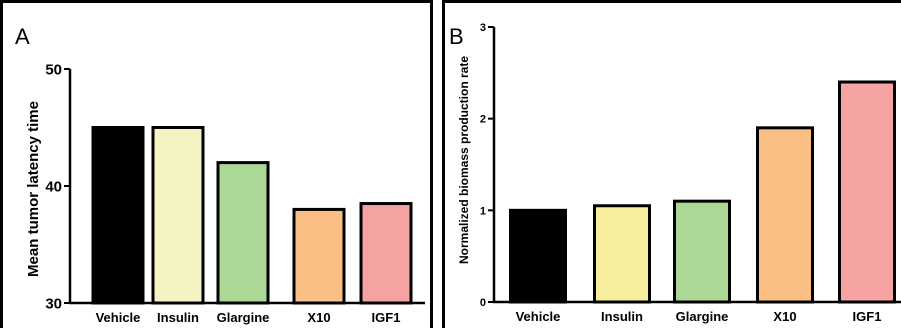 The image size is (901, 328). What do you see at coordinates (702, 316) in the screenshot?
I see `panel-b-category-label: Glargine` at bounding box center [702, 316].